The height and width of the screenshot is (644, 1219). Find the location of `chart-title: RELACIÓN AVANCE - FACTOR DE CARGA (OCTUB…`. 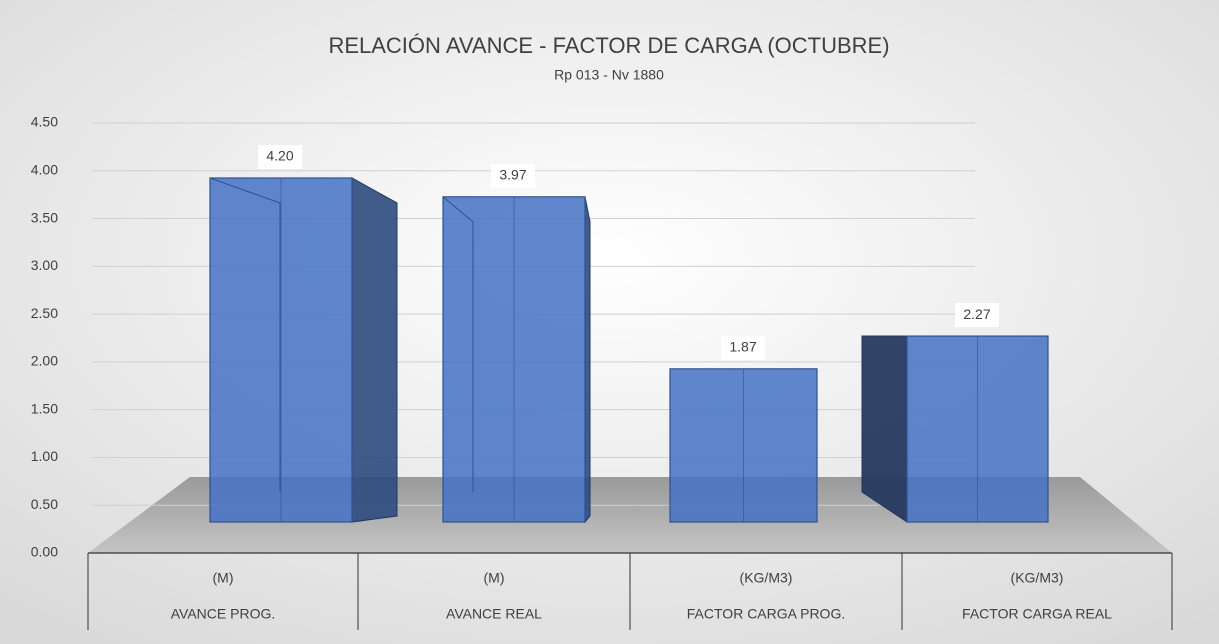

chart-title: RELACIÓN AVANCE - FACTOR DE CARGA (OCTUB… is located at coordinates (608, 45).